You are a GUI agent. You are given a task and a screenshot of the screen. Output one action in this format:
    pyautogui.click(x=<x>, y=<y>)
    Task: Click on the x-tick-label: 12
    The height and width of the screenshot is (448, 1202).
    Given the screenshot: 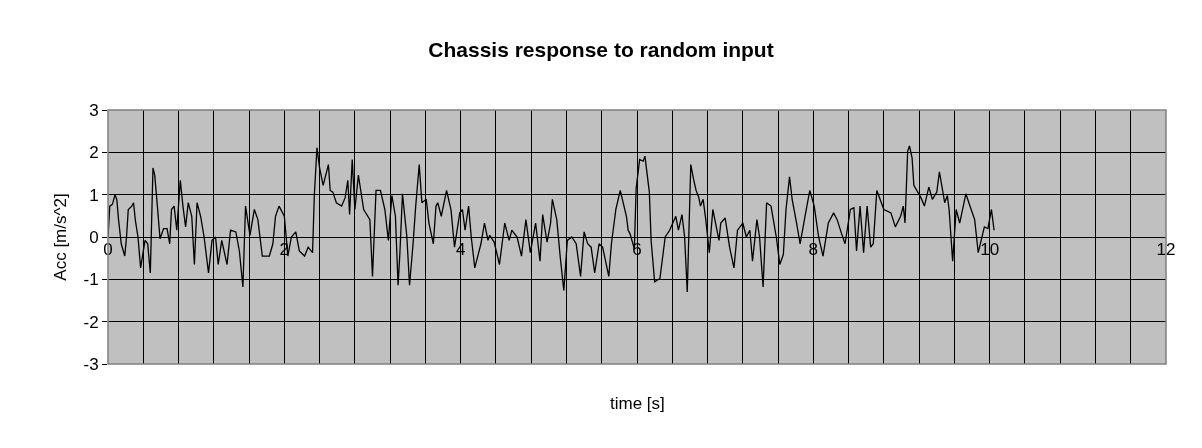 What is the action you would take?
    pyautogui.click(x=1166, y=249)
    